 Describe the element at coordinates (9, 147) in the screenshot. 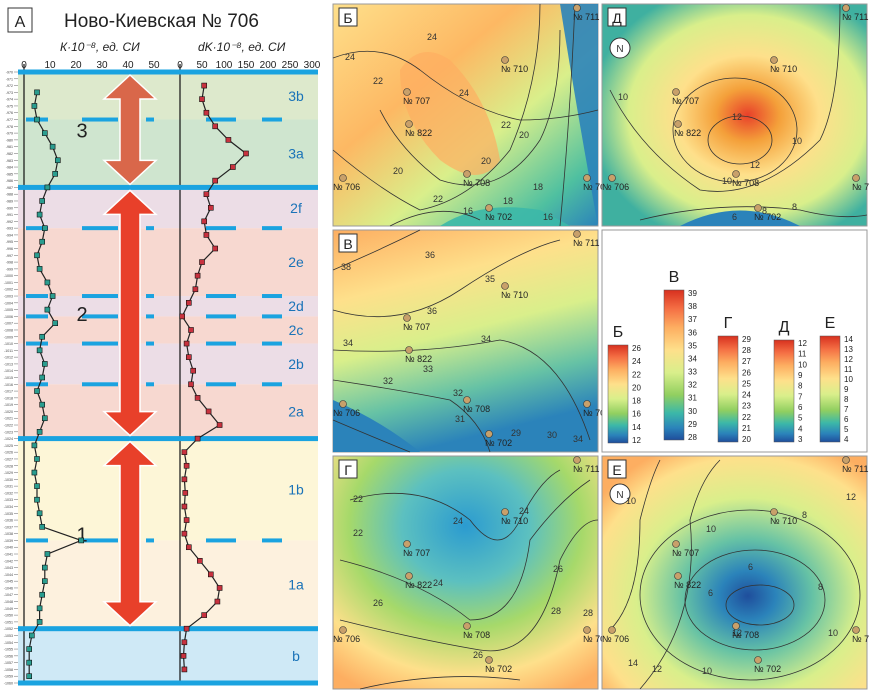

I see `depth-label: -981` at that location.